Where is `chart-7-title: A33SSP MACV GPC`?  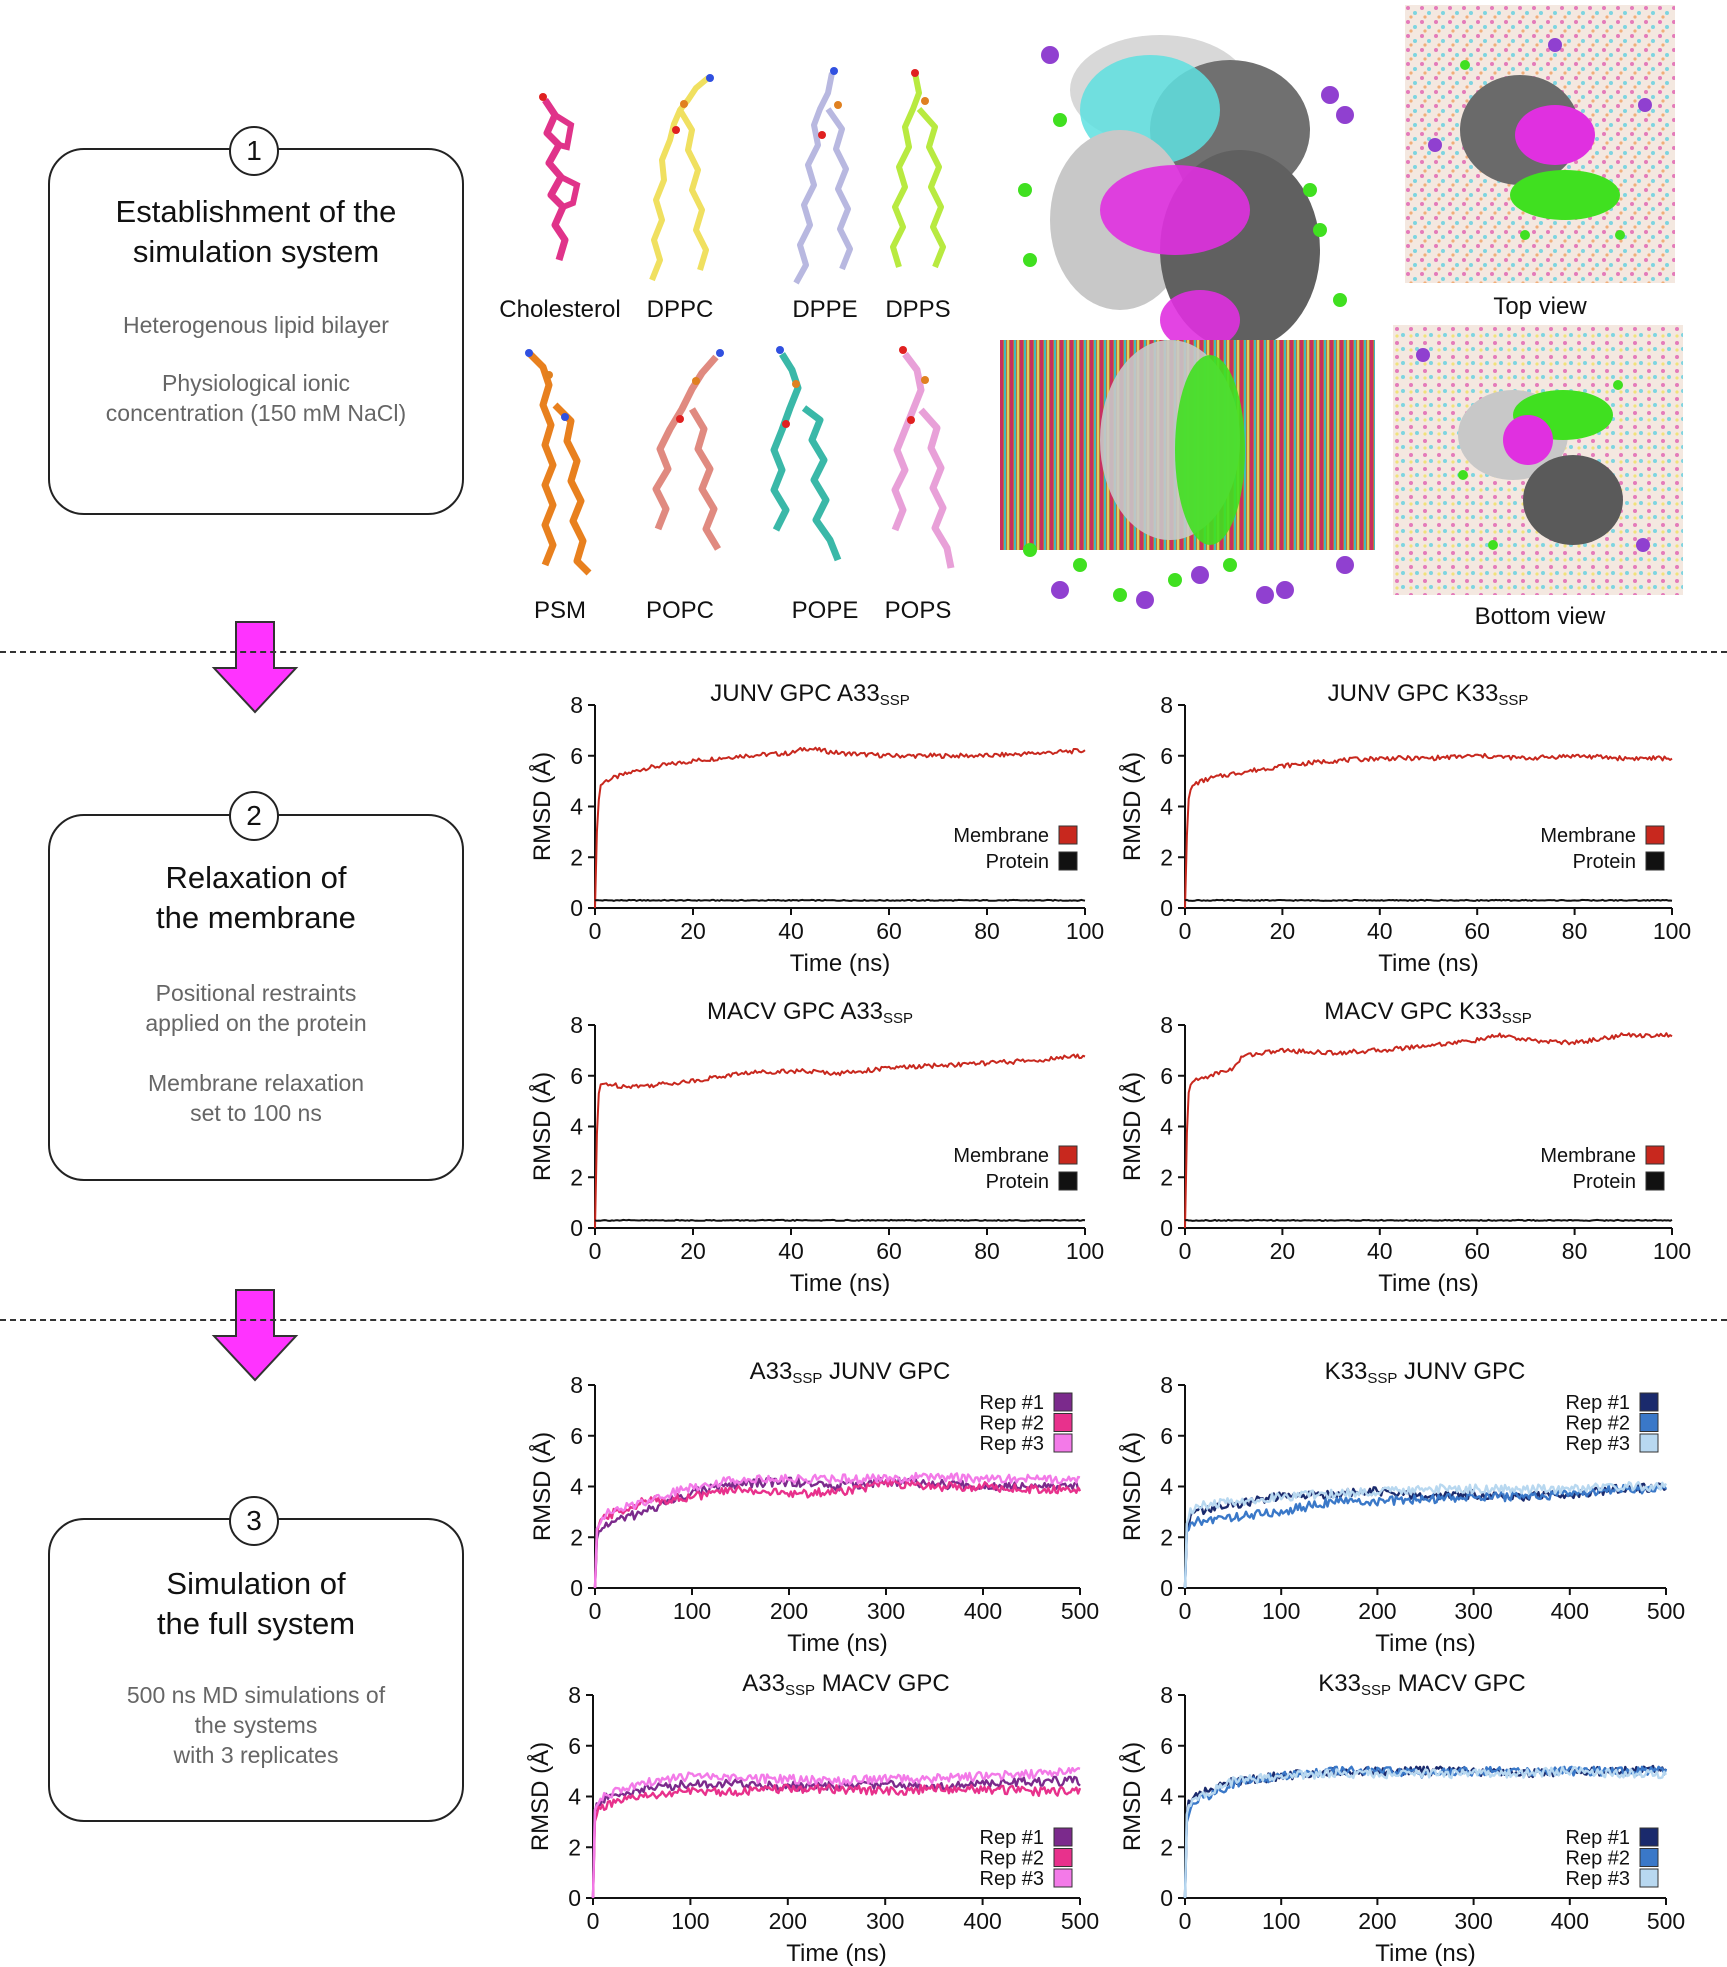
chart-7-title: A33SSP MACV GPC is located at coordinates (846, 1684).